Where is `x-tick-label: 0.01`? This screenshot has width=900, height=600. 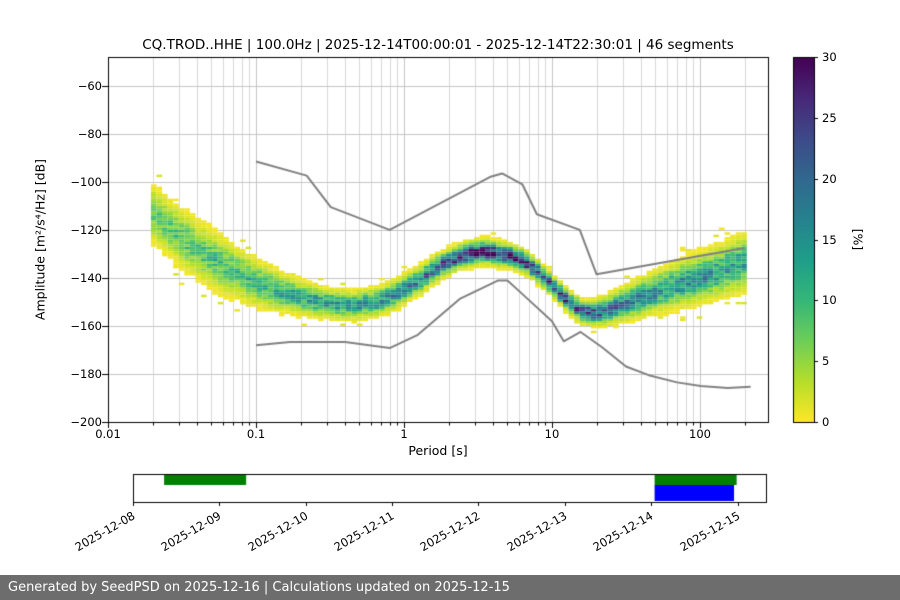 x-tick-label: 0.01 is located at coordinates (108, 434).